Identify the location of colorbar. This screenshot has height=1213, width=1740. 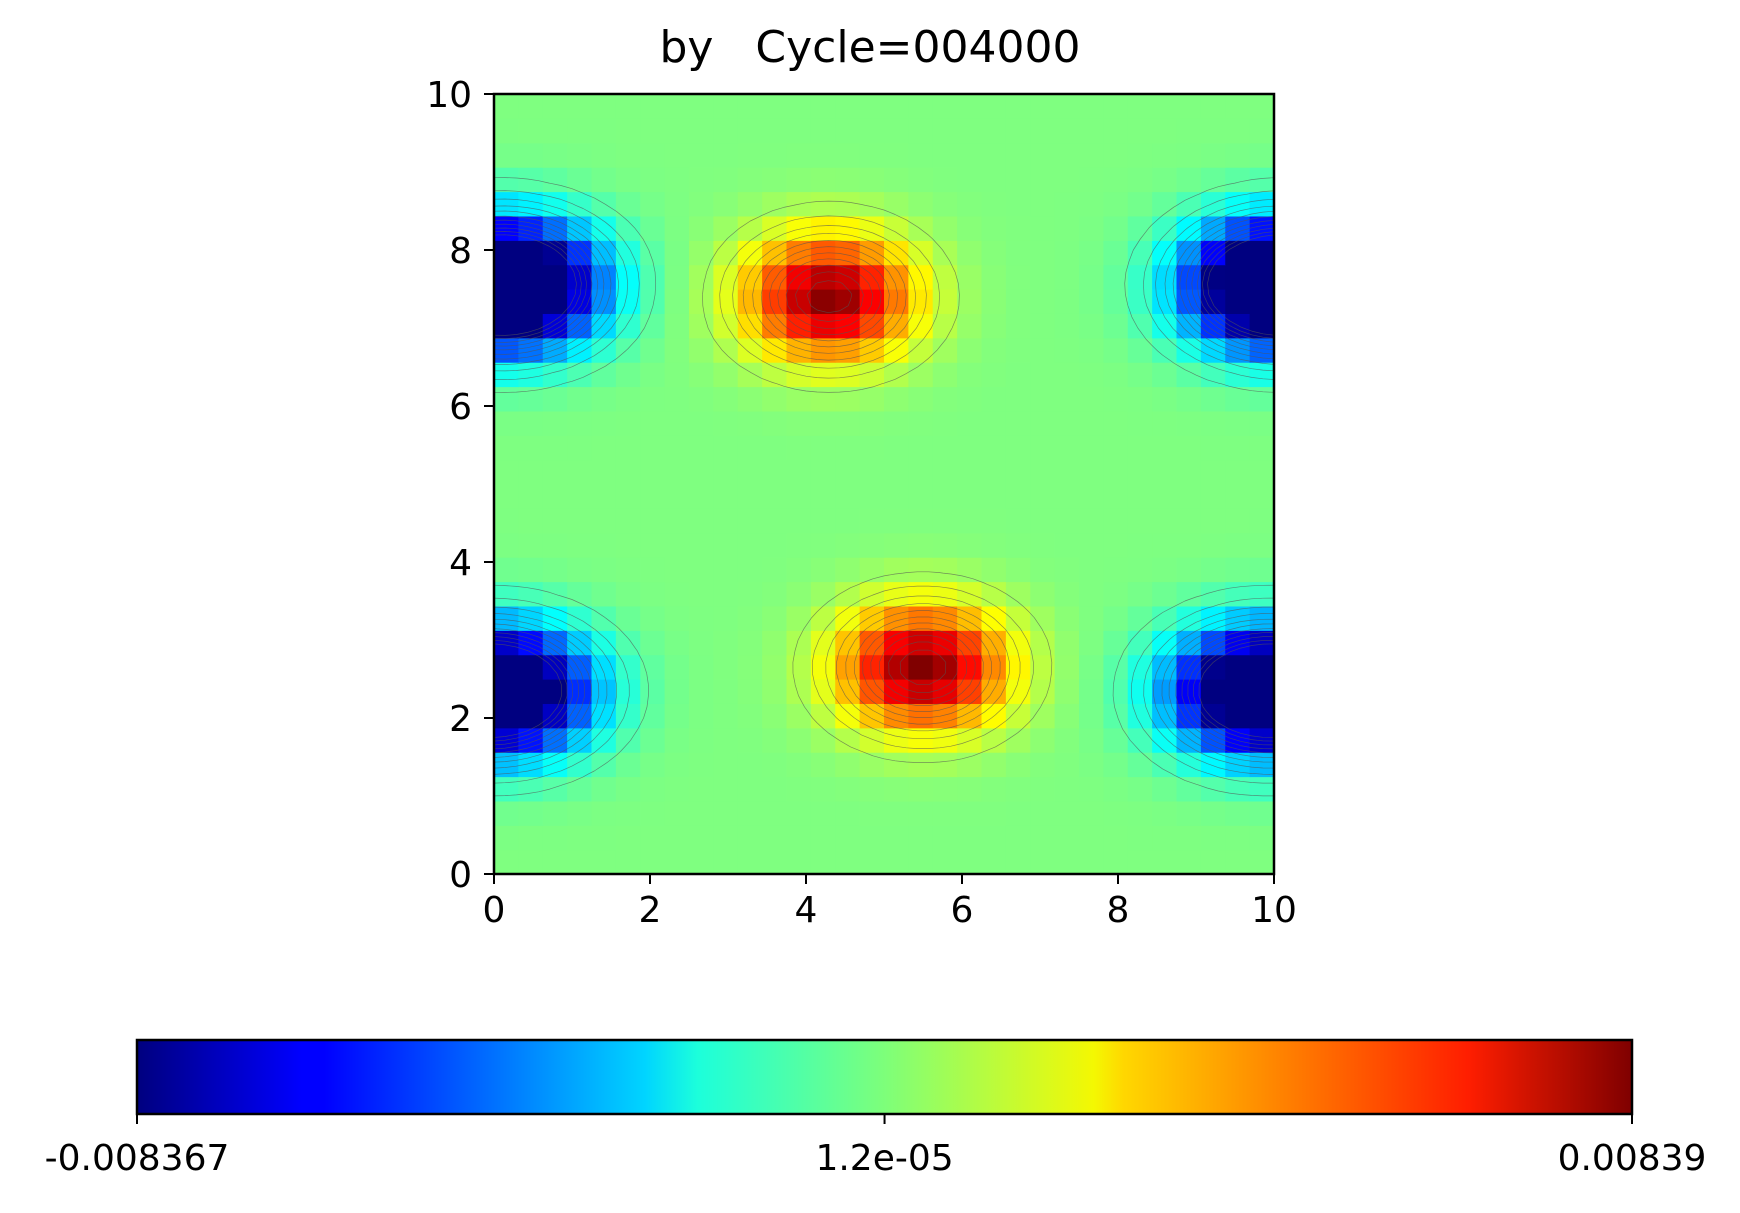
(884, 1077).